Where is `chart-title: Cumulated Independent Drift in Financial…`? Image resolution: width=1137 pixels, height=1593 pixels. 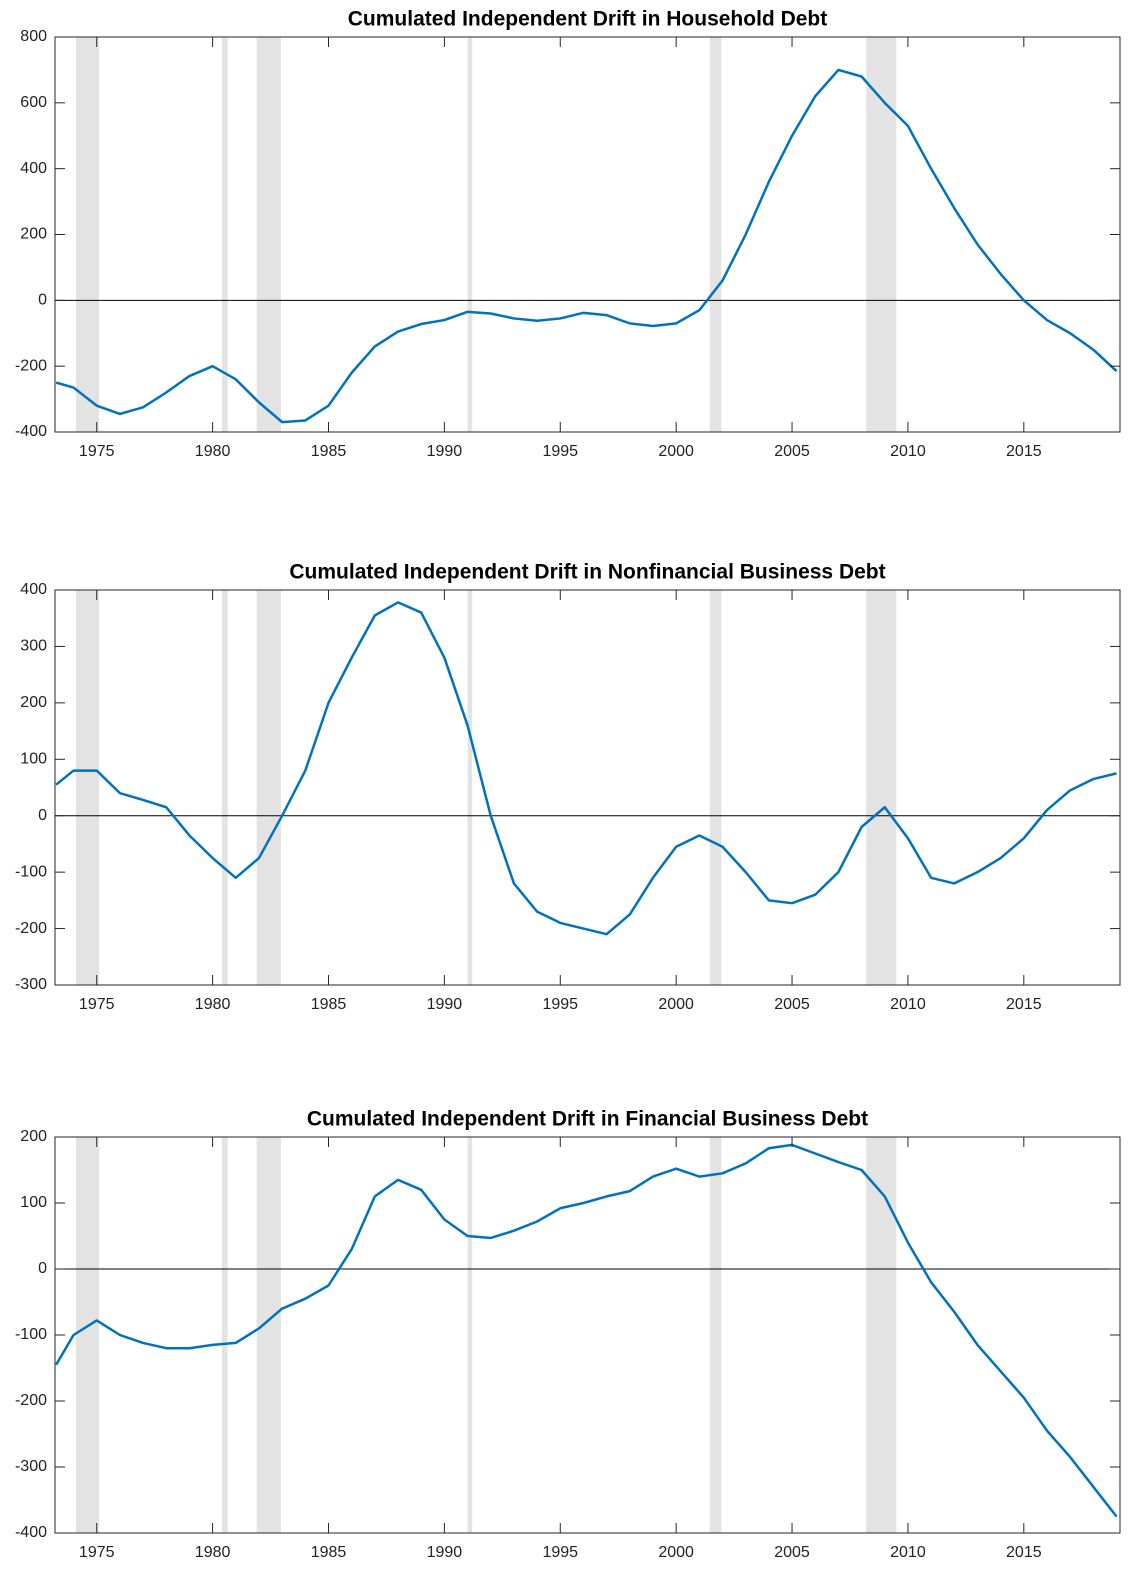 chart-title: Cumulated Independent Drift in Financial… is located at coordinates (587, 1119).